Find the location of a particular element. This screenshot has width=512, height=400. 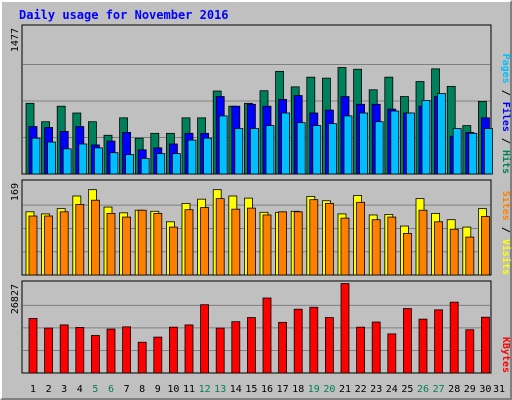

legend-entry-visits: Visits is located at coordinates (506, 257).